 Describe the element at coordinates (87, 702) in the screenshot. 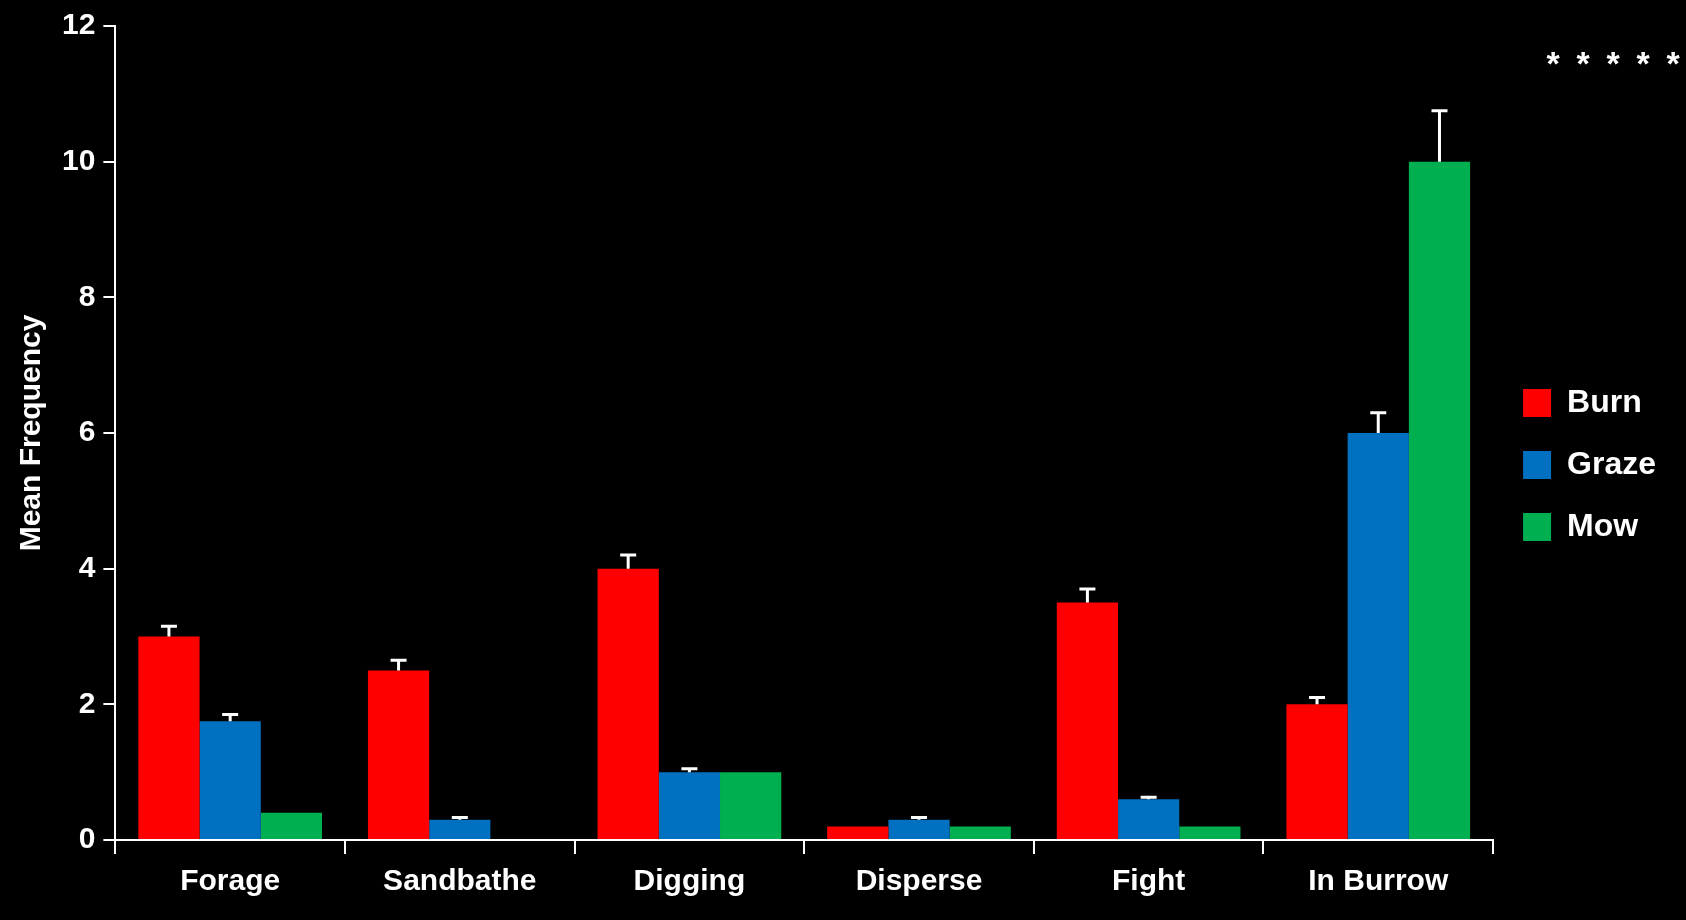

I see `y-tick-label: 2` at that location.